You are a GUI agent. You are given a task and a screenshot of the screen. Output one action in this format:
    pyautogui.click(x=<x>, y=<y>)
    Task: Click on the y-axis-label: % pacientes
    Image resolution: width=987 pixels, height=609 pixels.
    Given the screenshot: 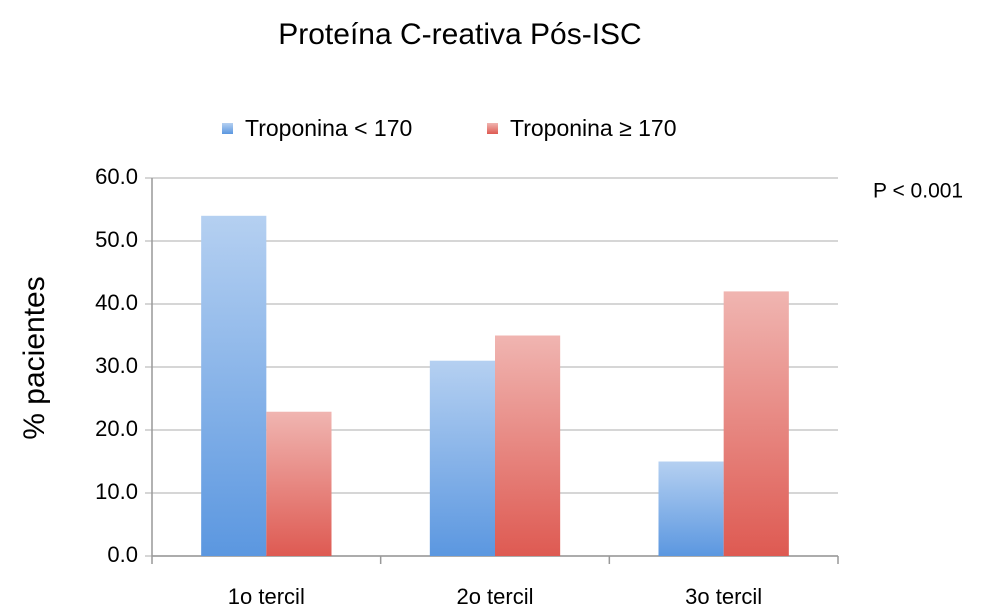 What is the action you would take?
    pyautogui.click(x=34, y=357)
    